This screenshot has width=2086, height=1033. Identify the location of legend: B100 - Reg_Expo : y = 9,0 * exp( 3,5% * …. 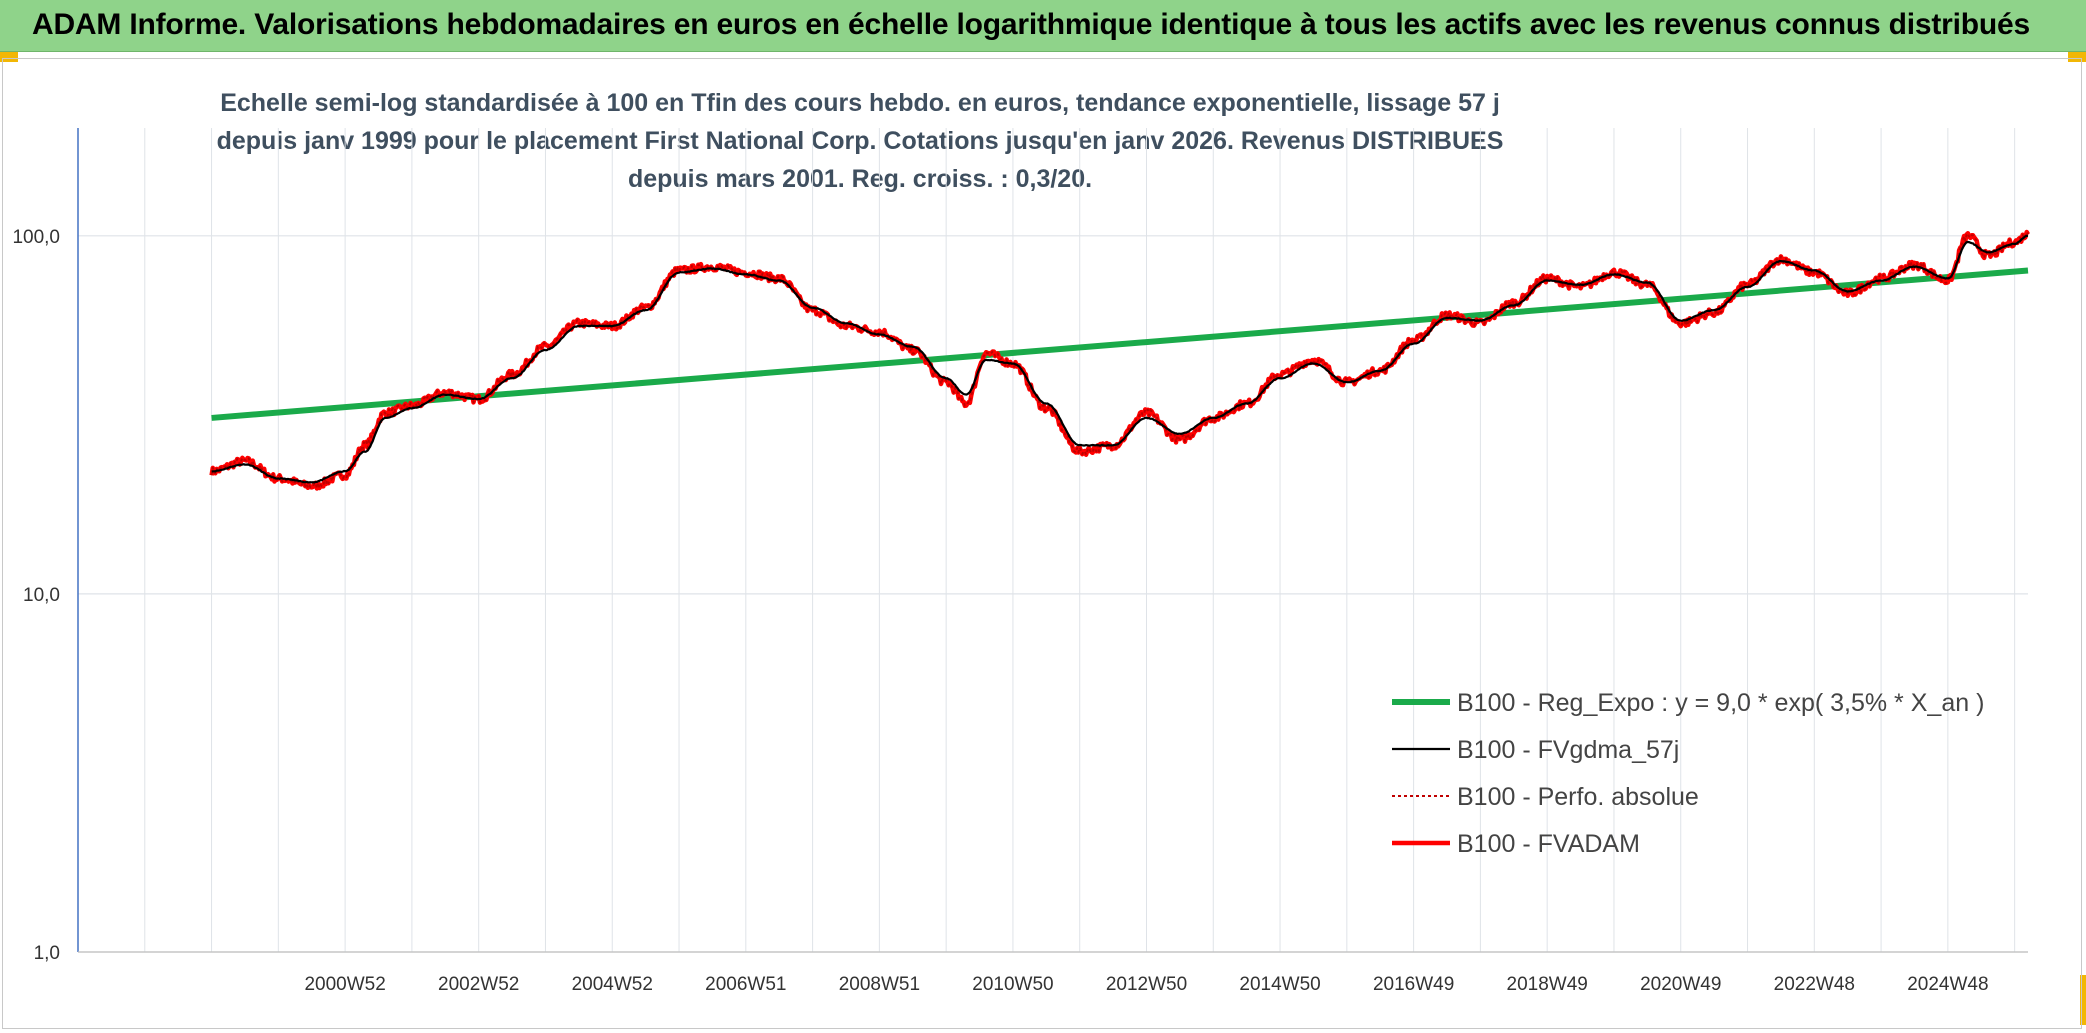
(1688, 773).